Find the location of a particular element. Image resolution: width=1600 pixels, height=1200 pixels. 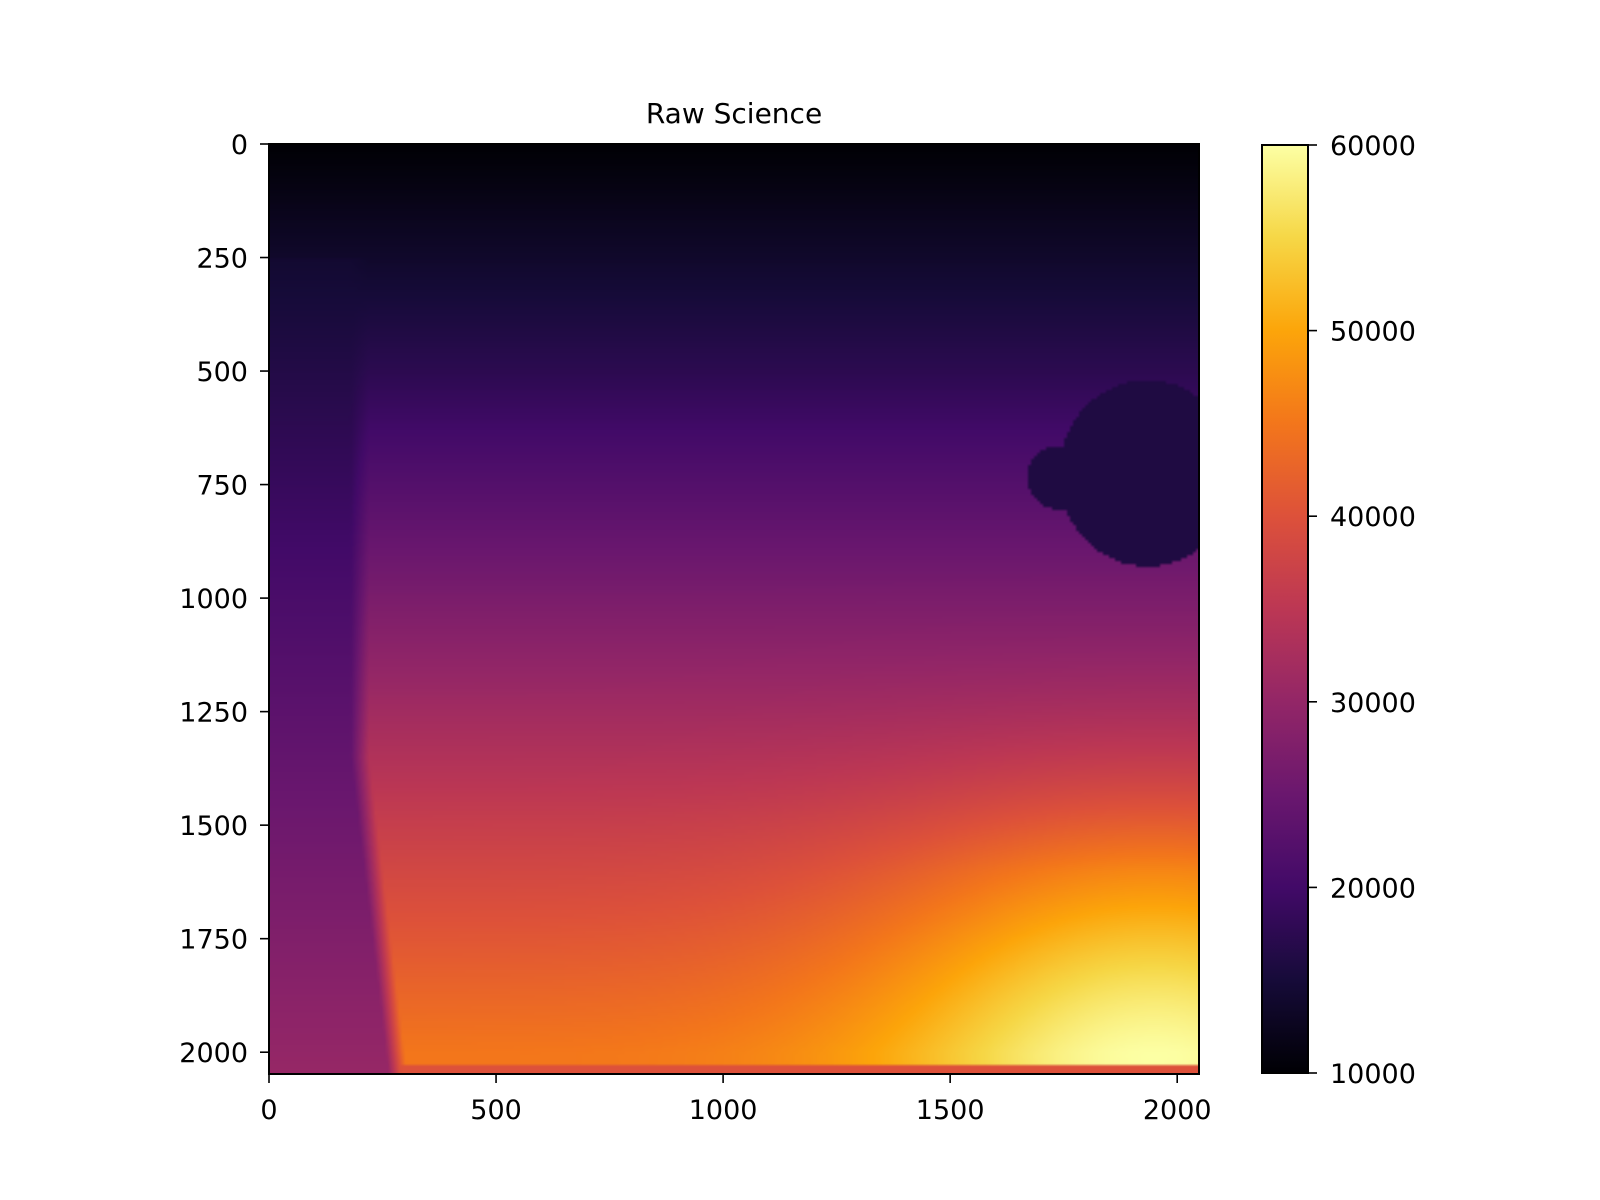

x-tick-label: 2000 is located at coordinates (1177, 1110).